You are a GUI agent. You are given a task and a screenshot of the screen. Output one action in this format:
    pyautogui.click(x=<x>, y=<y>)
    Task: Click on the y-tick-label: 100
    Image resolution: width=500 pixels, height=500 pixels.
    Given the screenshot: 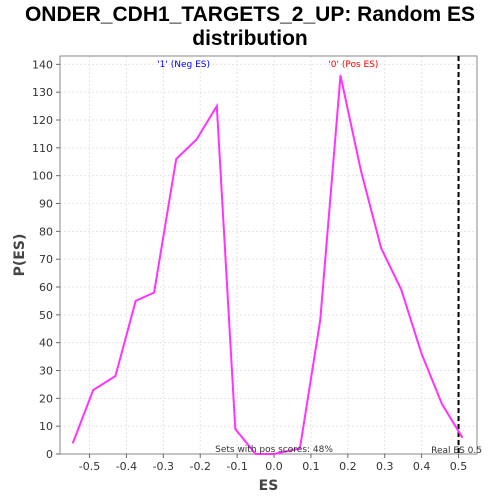 What is the action you would take?
    pyautogui.click(x=42, y=176)
    